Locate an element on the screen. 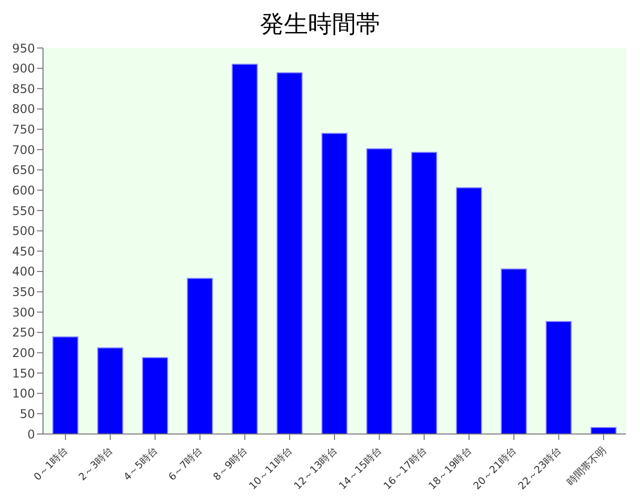  y-tick-label: 600 is located at coordinates (23, 190).